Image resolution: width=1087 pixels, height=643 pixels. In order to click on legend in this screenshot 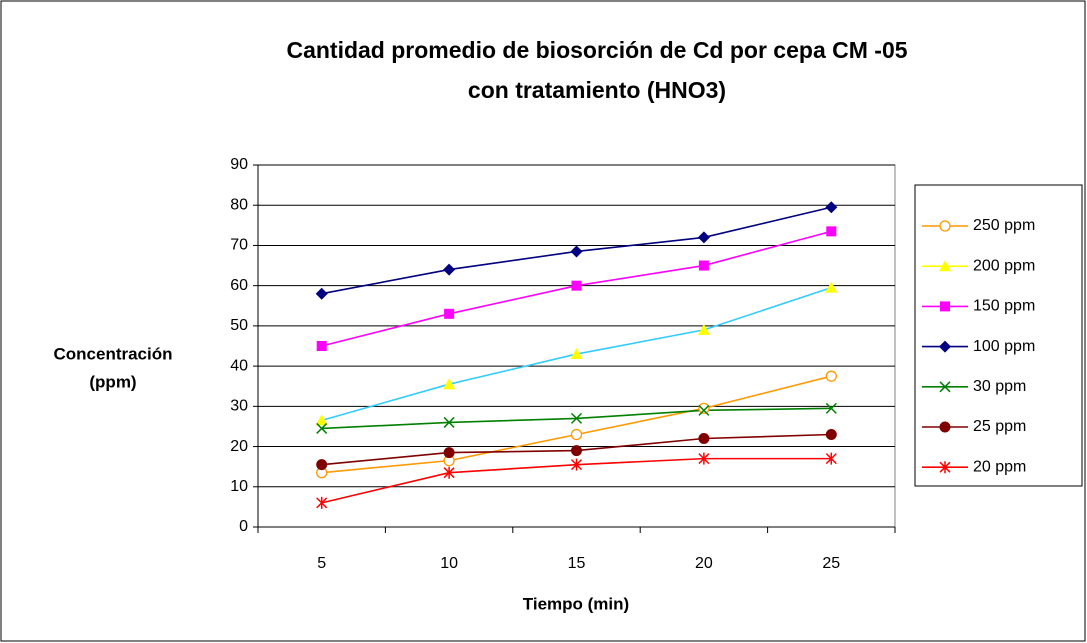, I will do `click(998, 335)`.